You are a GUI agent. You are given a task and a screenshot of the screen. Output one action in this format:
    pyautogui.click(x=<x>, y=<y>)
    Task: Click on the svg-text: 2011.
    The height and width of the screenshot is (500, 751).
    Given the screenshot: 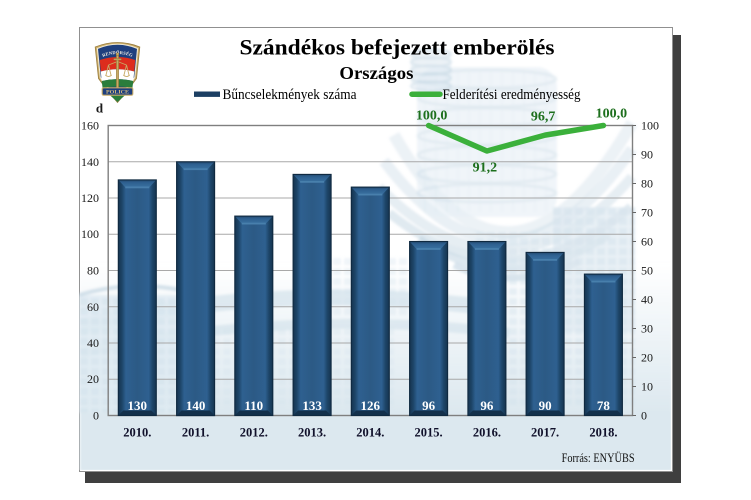 What is the action you would take?
    pyautogui.click(x=195, y=433)
    